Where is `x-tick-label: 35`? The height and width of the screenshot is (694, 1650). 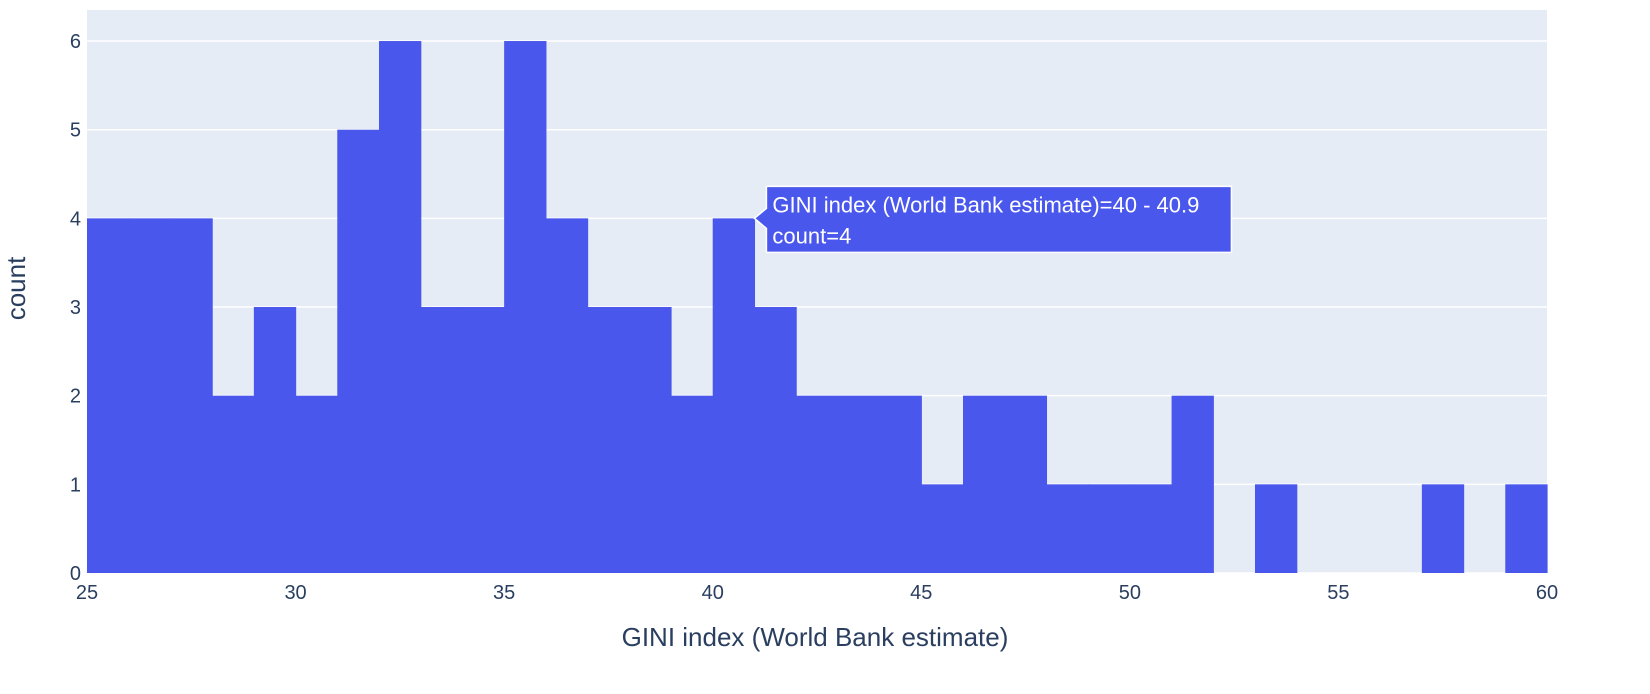 x-tick-label: 35 is located at coordinates (504, 593).